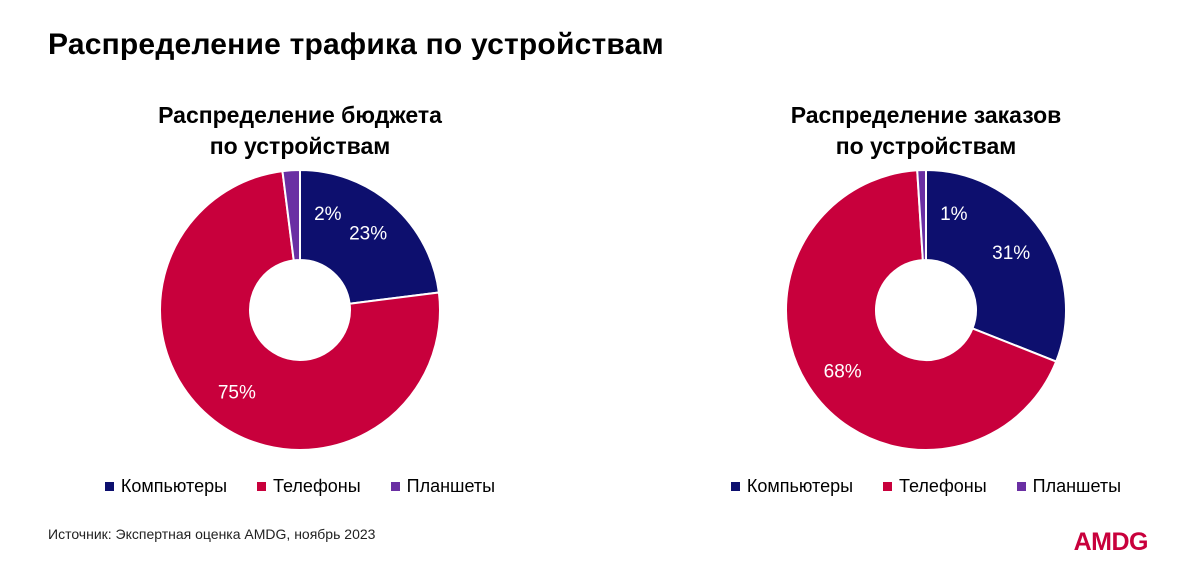 This screenshot has height=578, width=1200. I want to click on orders-donut: 31% 68% 1%, so click(926, 309).